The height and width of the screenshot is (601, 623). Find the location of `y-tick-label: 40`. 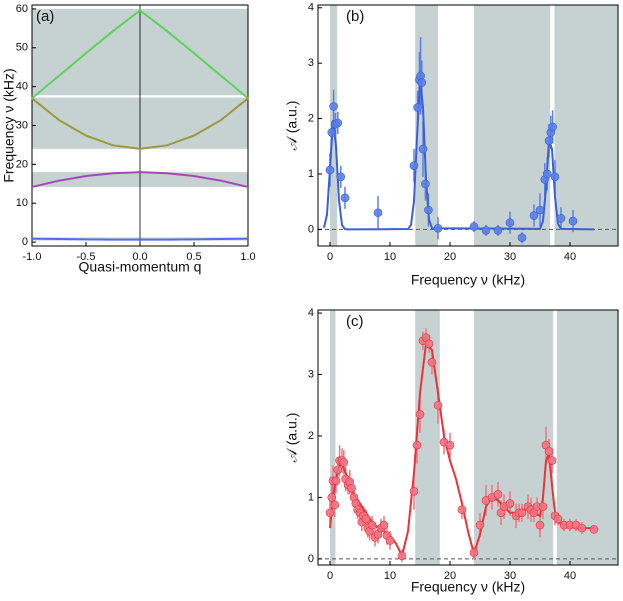

y-tick-label: 40 is located at coordinates (22, 87).